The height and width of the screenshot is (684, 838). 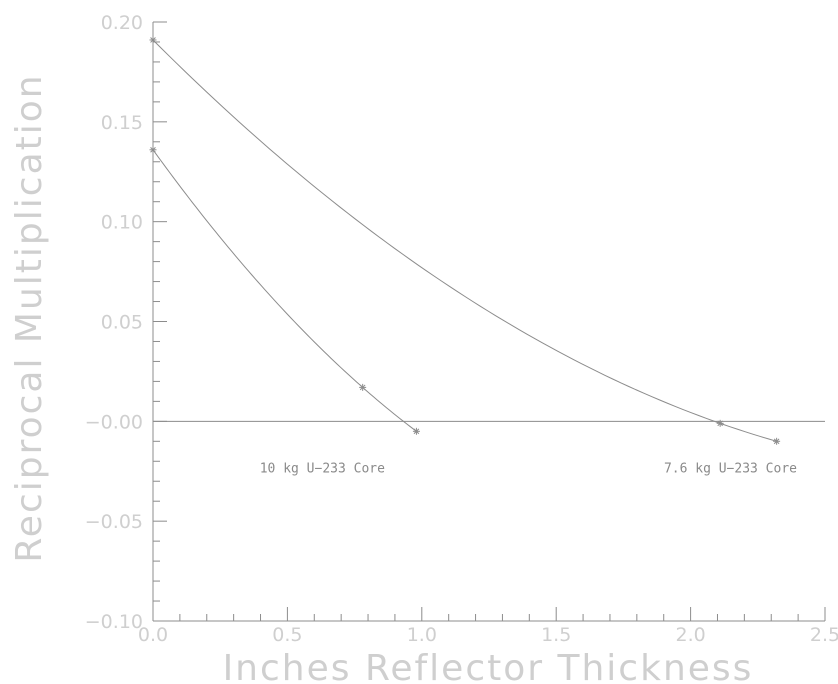 I want to click on x-axis-title: Inches Reflector Thickness, so click(x=488, y=666).